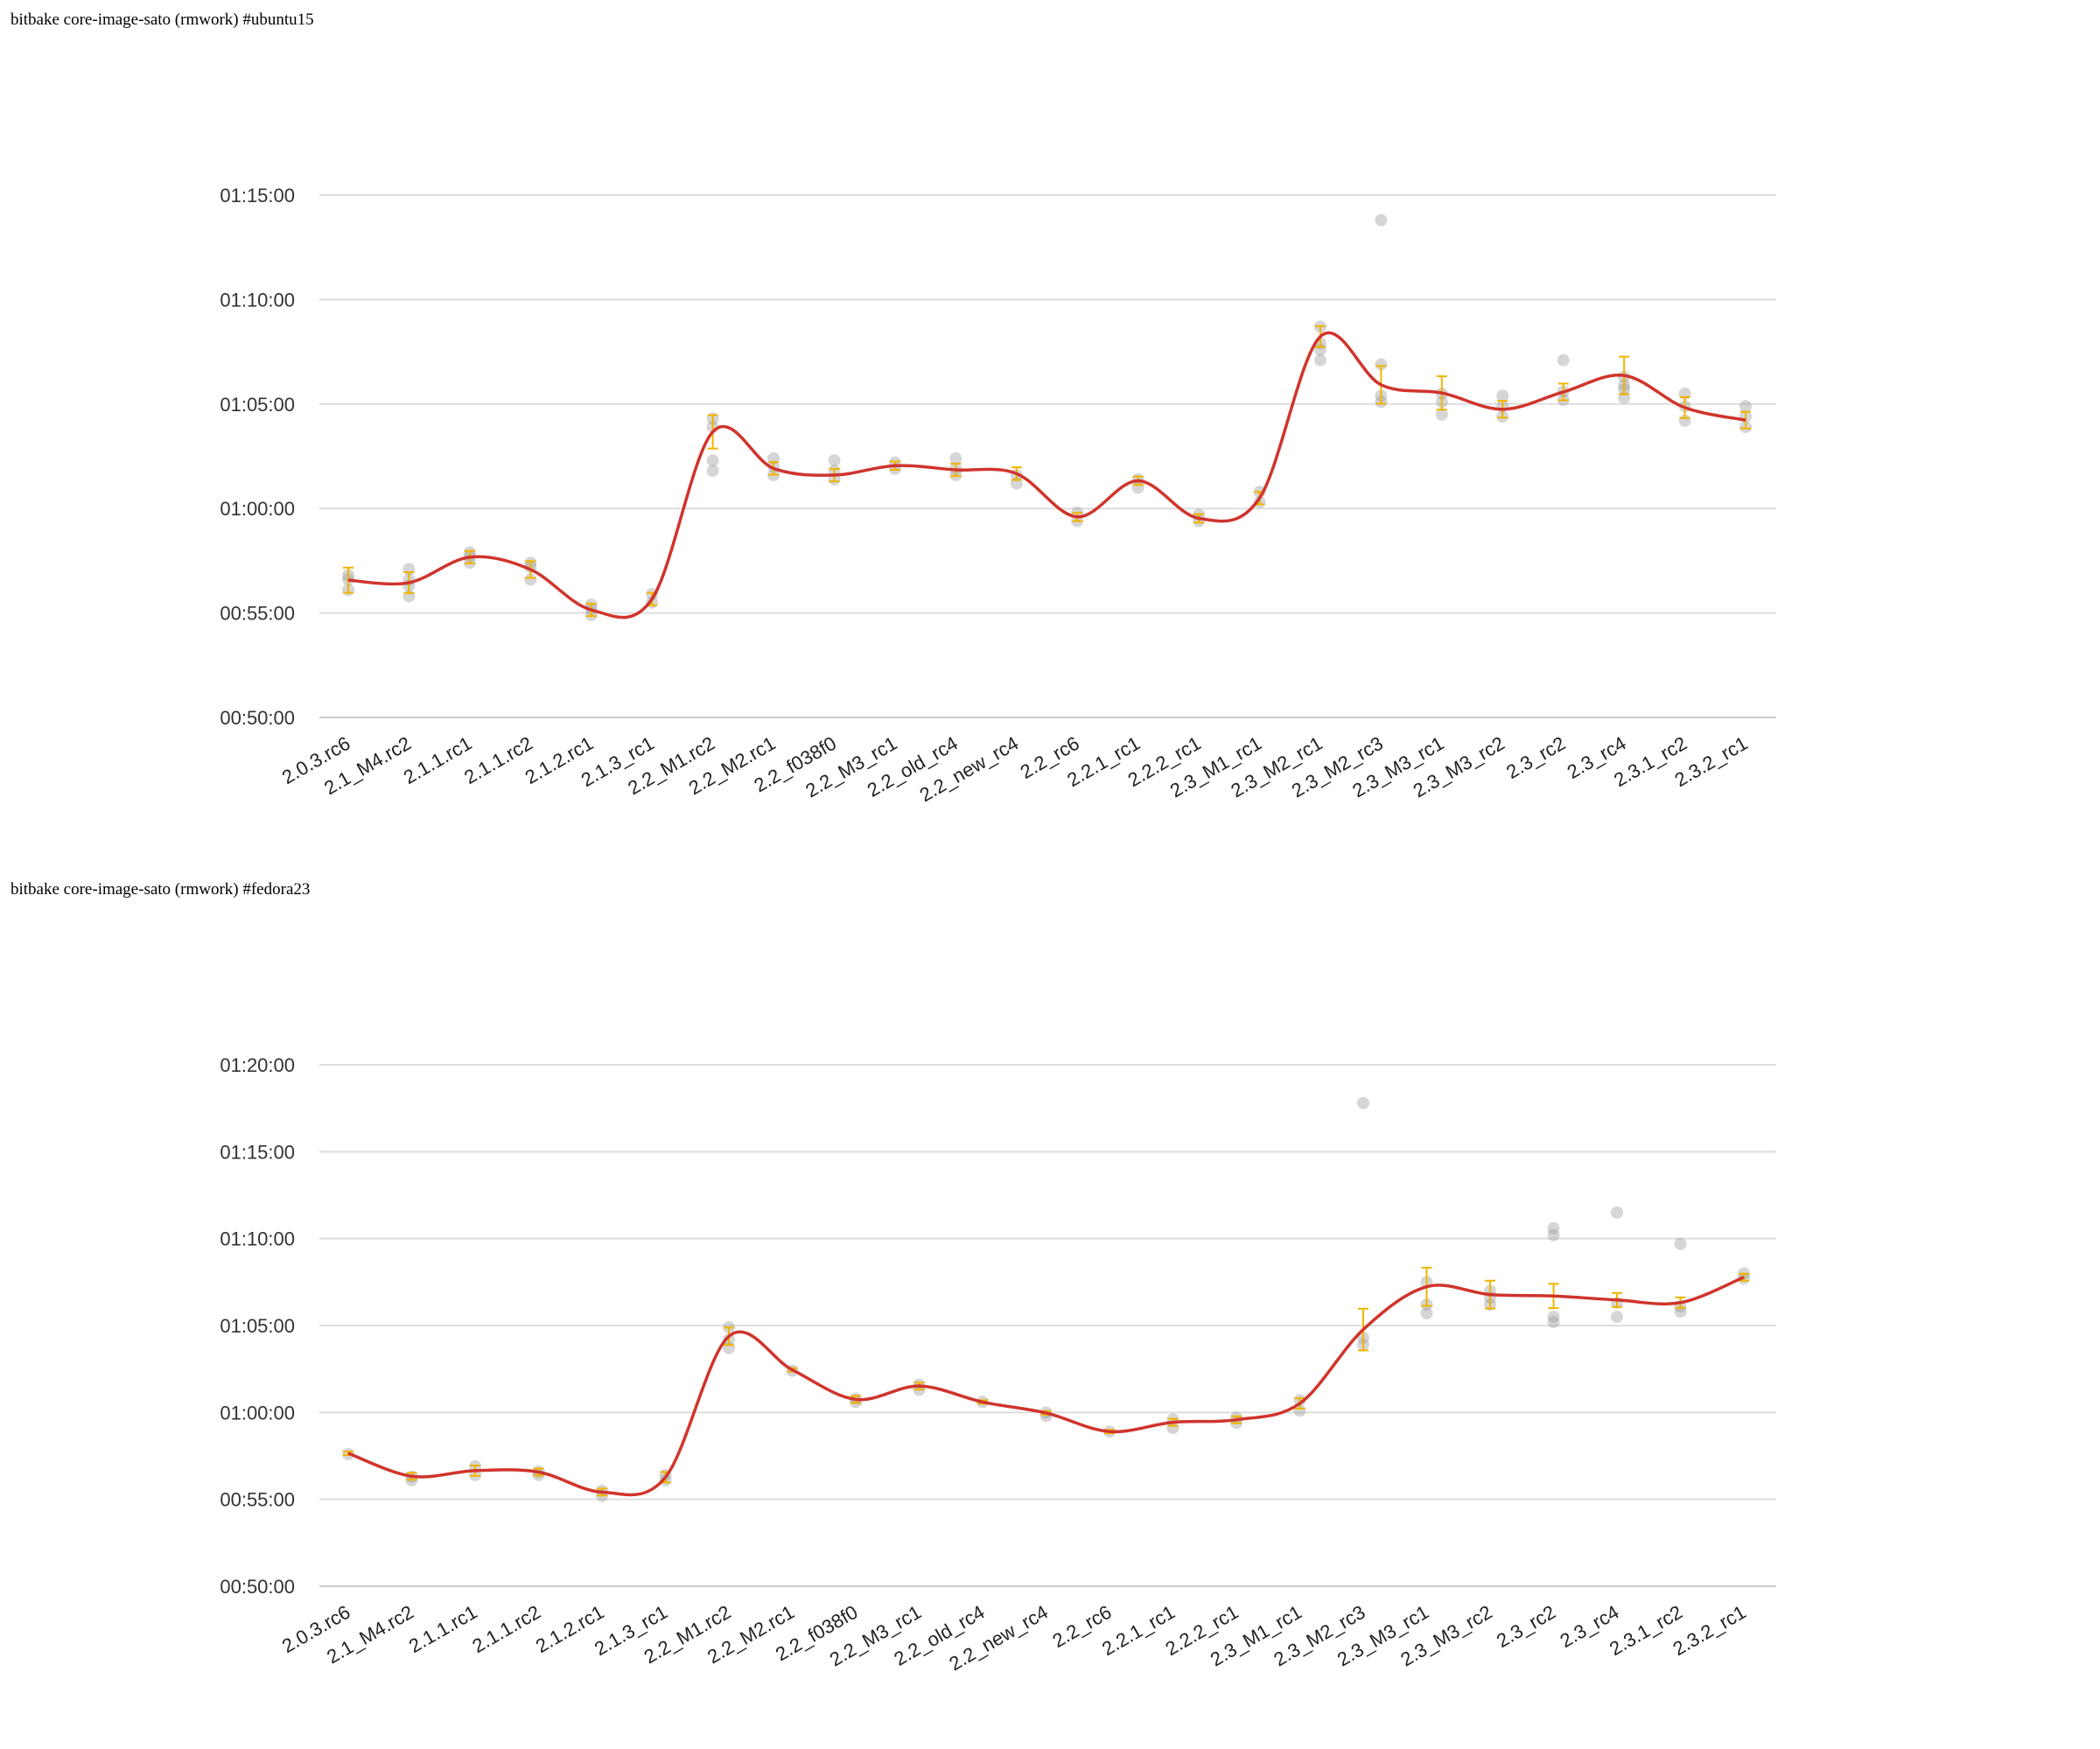 This screenshot has width=2100, height=1749. Describe the element at coordinates (1710, 1631) in the screenshot. I see `x-tick-label: 2.3.2_rc1` at that location.